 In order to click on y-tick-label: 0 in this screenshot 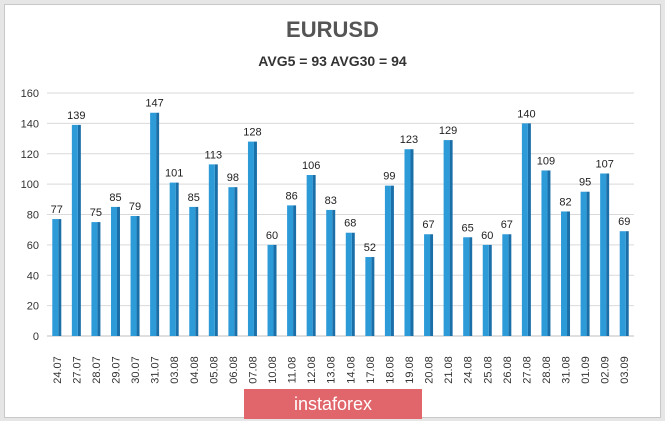, I will do `click(36, 337)`.